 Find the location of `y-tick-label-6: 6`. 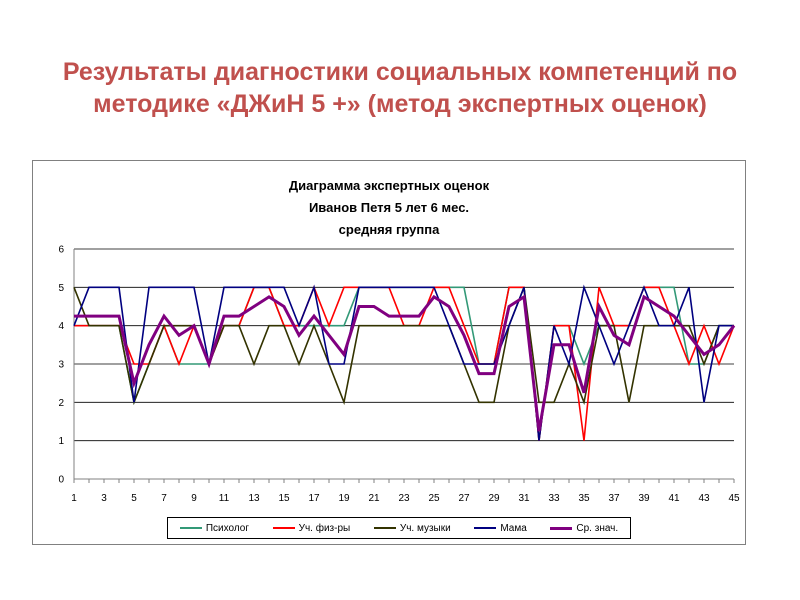

y-tick-label-6: 6 is located at coordinates (61, 250).